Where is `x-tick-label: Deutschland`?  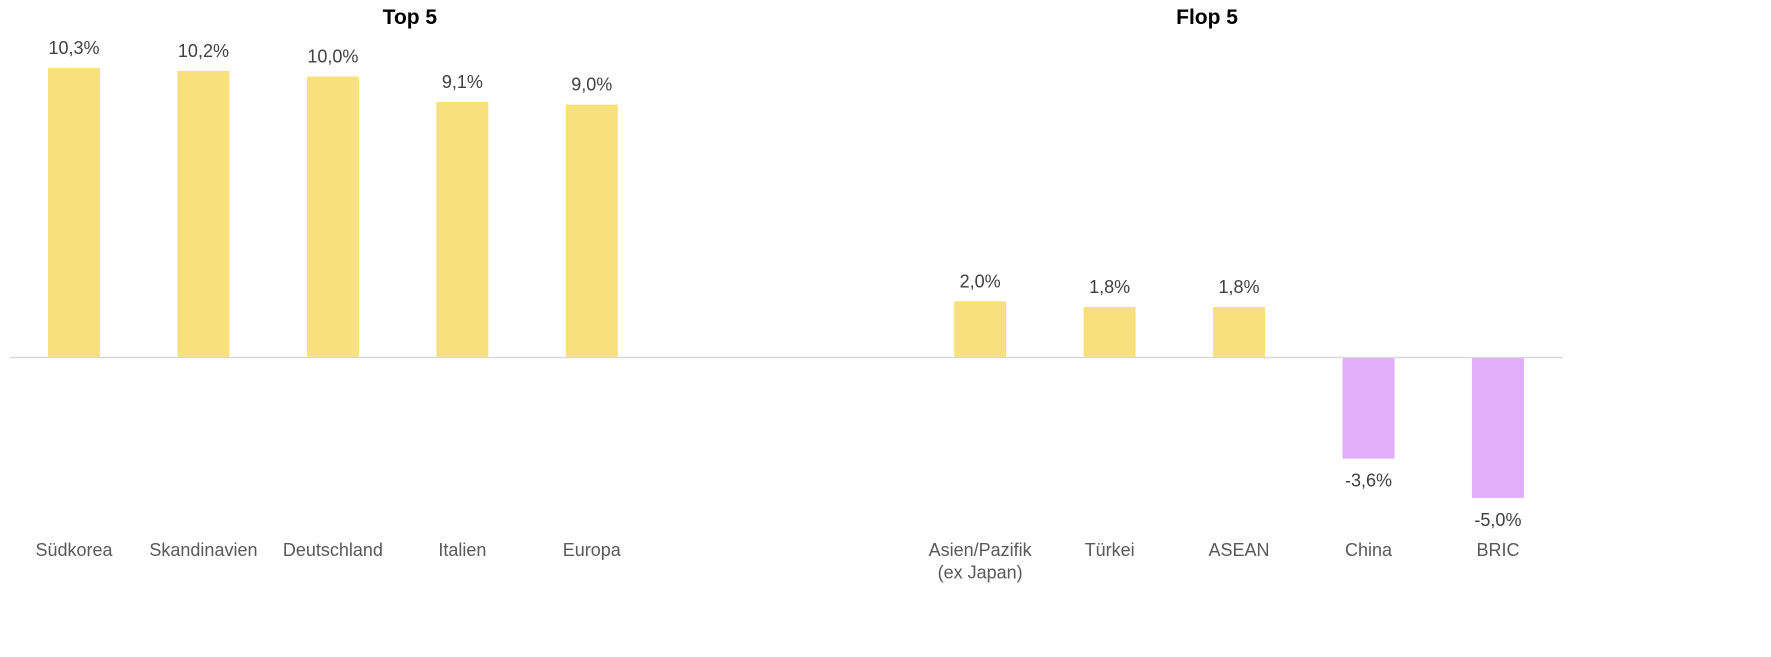 x-tick-label: Deutschland is located at coordinates (333, 550).